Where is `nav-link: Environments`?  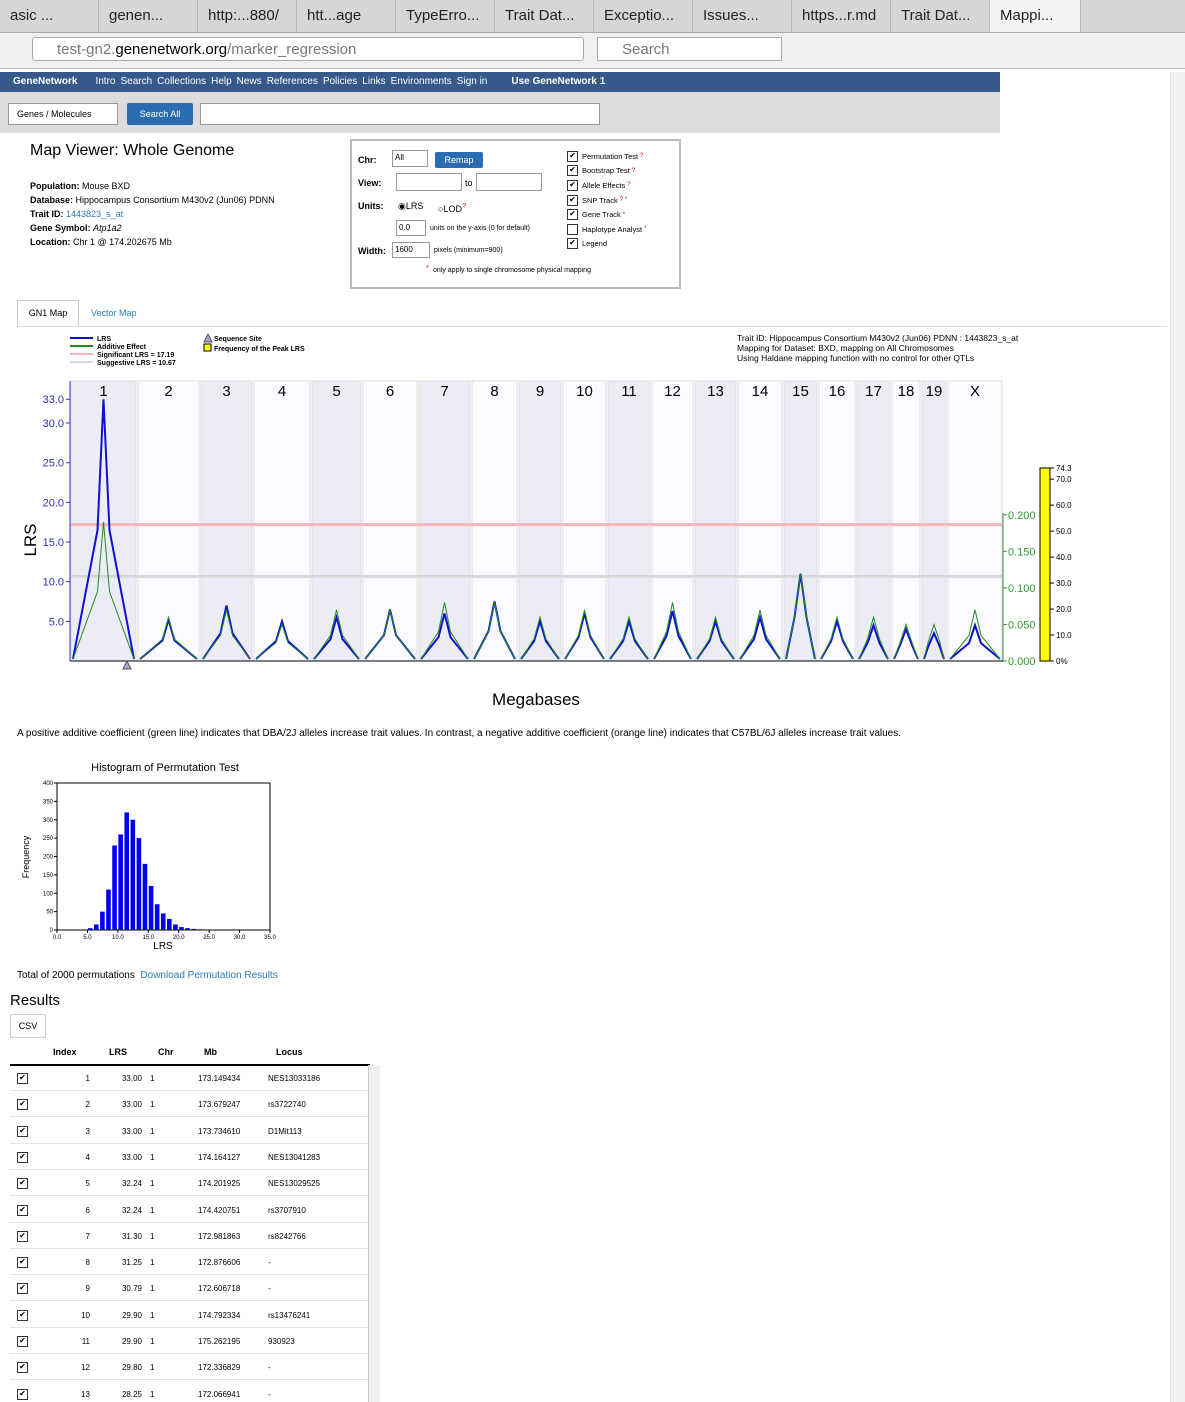
nav-link: Environments is located at coordinates (421, 81).